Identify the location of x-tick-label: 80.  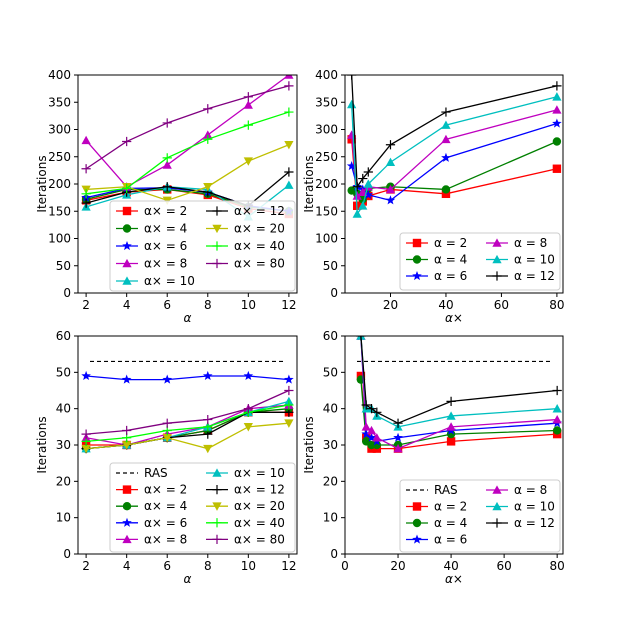
(556, 305).